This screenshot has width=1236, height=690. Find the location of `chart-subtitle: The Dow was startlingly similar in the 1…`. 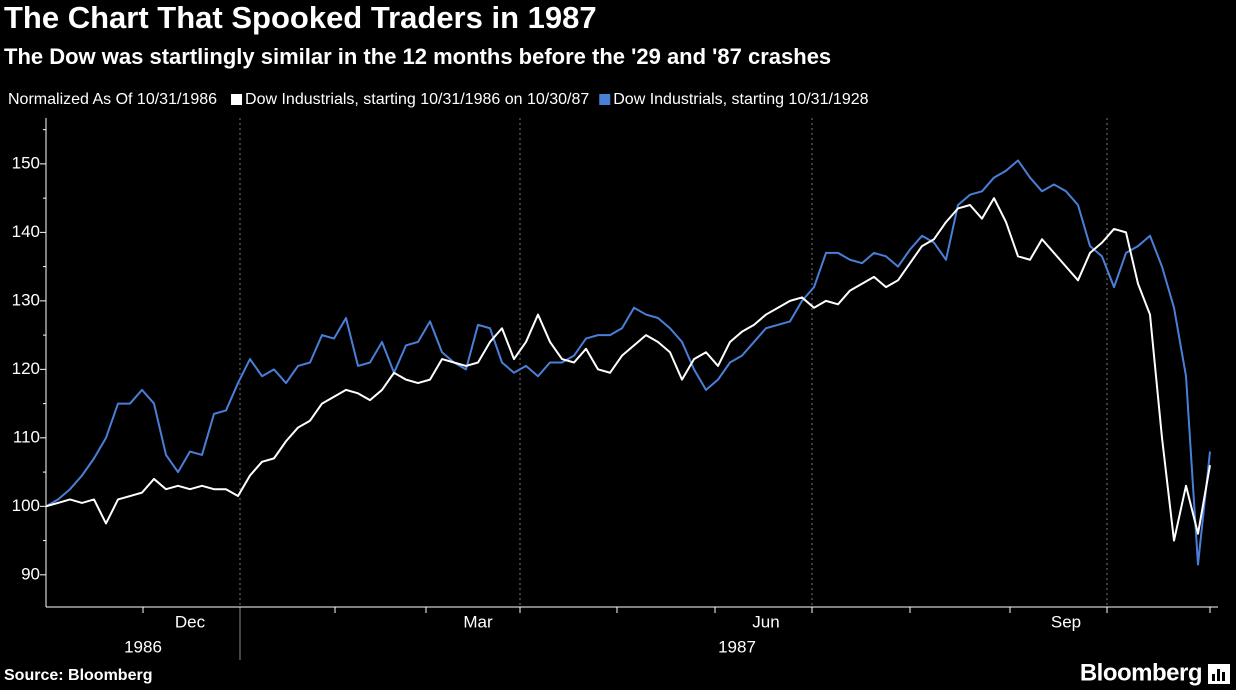

chart-subtitle: The Dow was startlingly similar in the 1… is located at coordinates (417, 56).